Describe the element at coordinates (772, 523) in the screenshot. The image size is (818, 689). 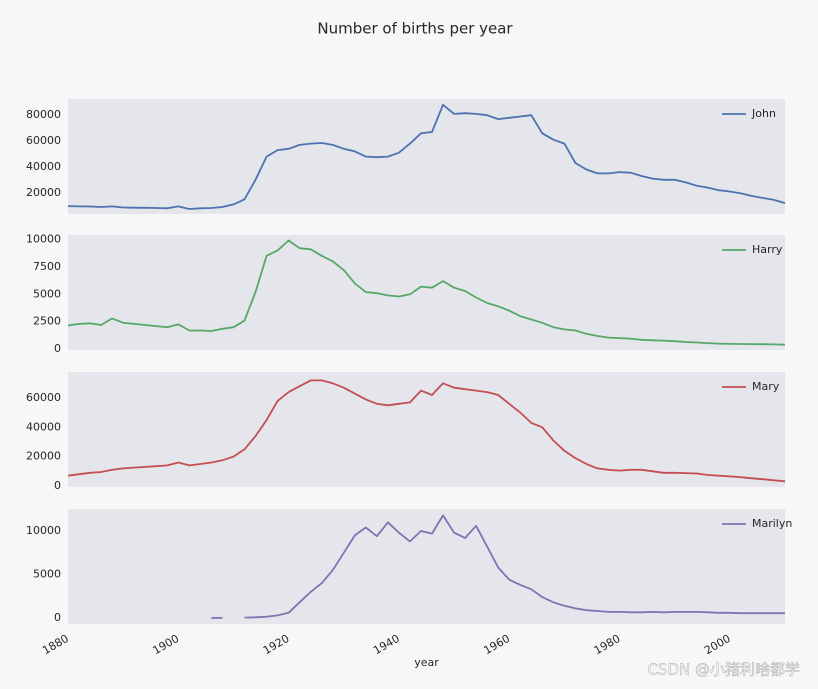
I see `legend-label: Marilyn` at that location.